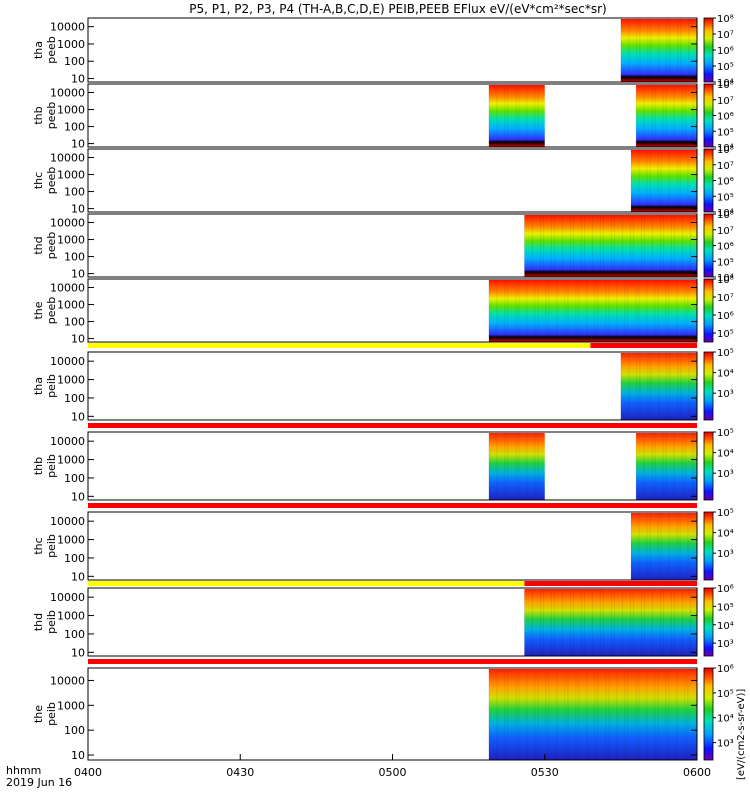 The height and width of the screenshot is (800, 750). I want to click on panel-thc-peib: 10 100 1000 10000 thc peib 10⁵ 10⁴ 10³, so click(383, 547).